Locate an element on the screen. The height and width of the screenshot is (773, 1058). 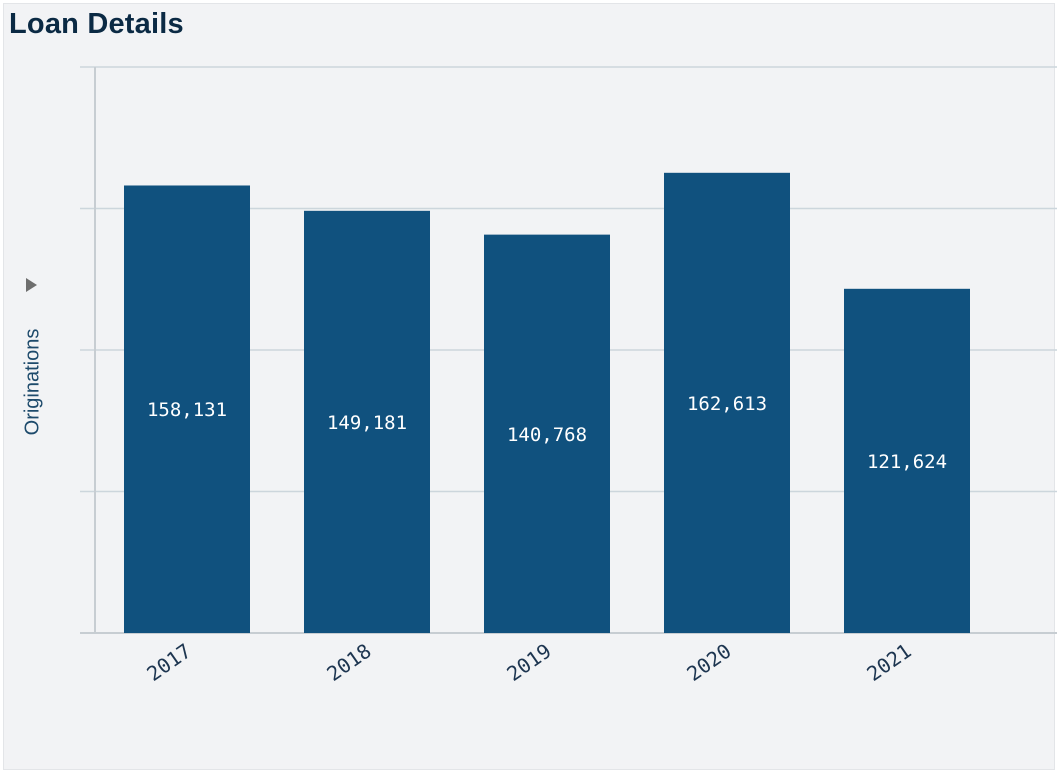
bar-value-label: 140,768 is located at coordinates (547, 435).